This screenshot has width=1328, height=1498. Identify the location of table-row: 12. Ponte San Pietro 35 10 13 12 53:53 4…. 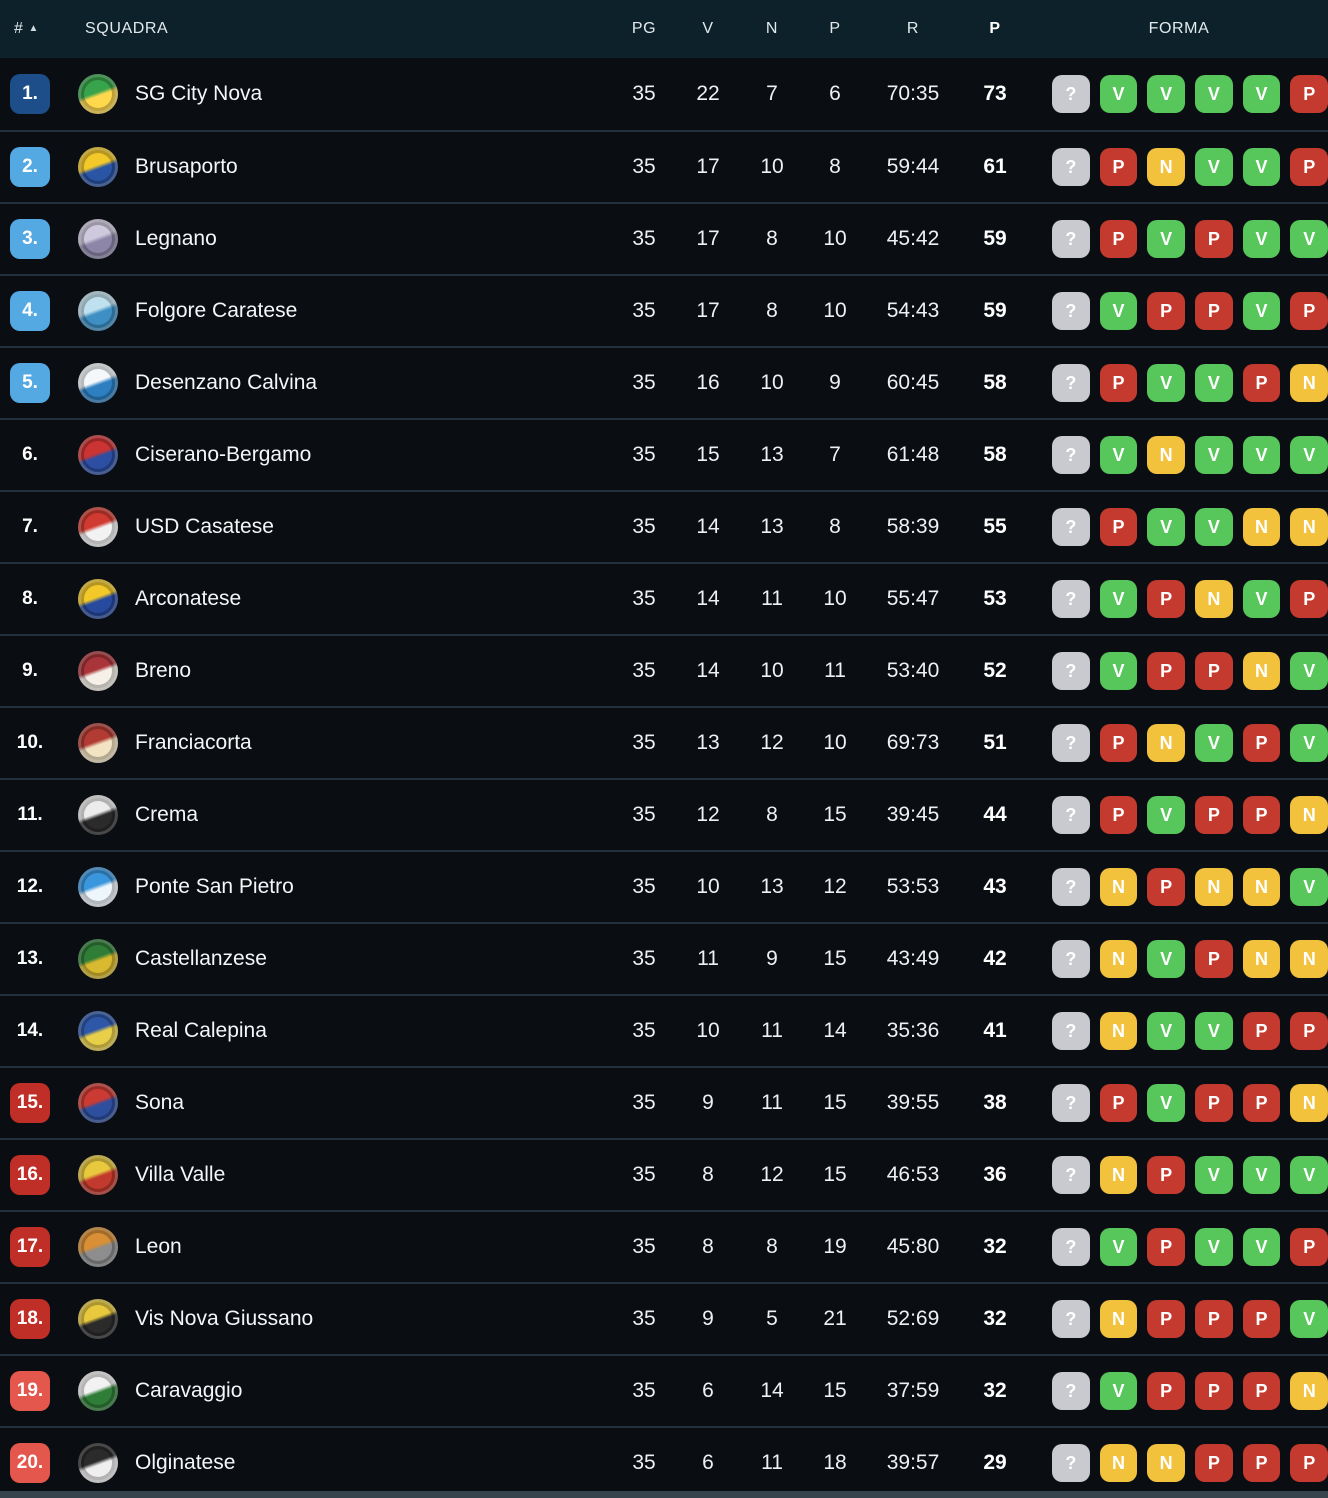
(664, 886).